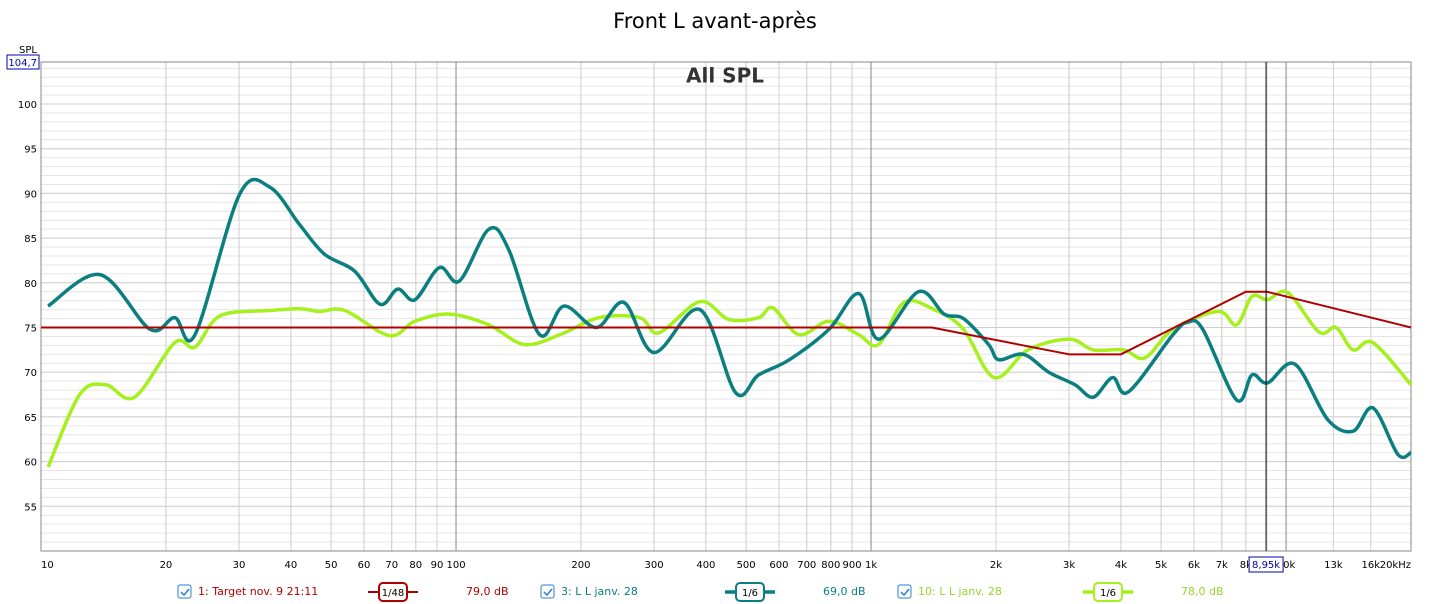  Describe the element at coordinates (1246, 565) in the screenshot. I see `x-tick-label: 8k` at that location.